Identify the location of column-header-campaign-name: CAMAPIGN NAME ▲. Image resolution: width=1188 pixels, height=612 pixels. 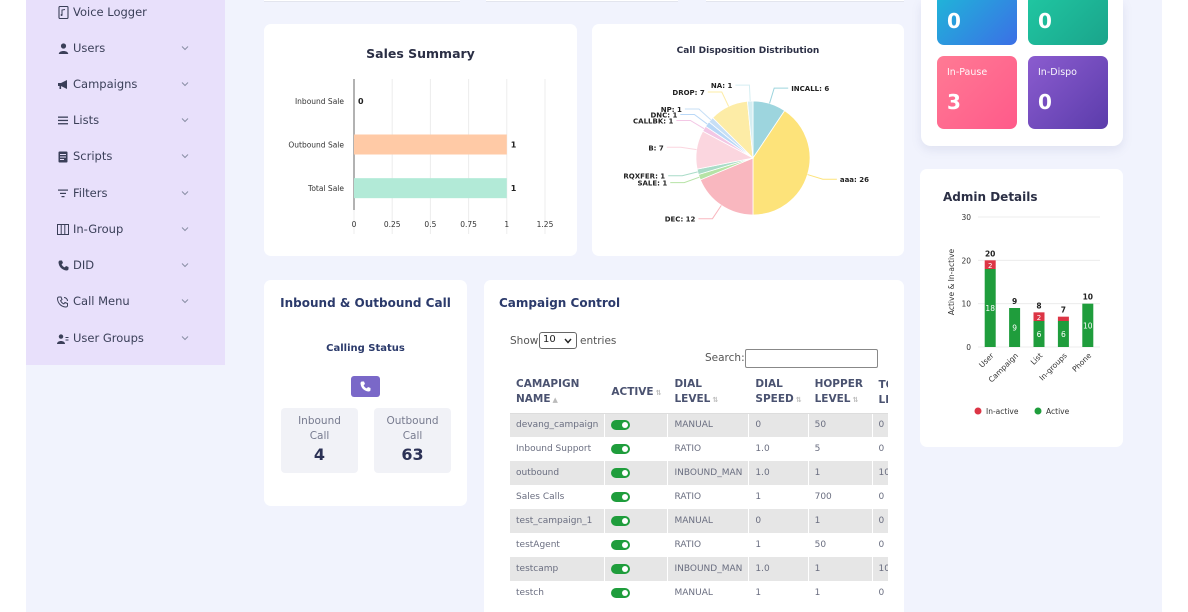
(558, 393).